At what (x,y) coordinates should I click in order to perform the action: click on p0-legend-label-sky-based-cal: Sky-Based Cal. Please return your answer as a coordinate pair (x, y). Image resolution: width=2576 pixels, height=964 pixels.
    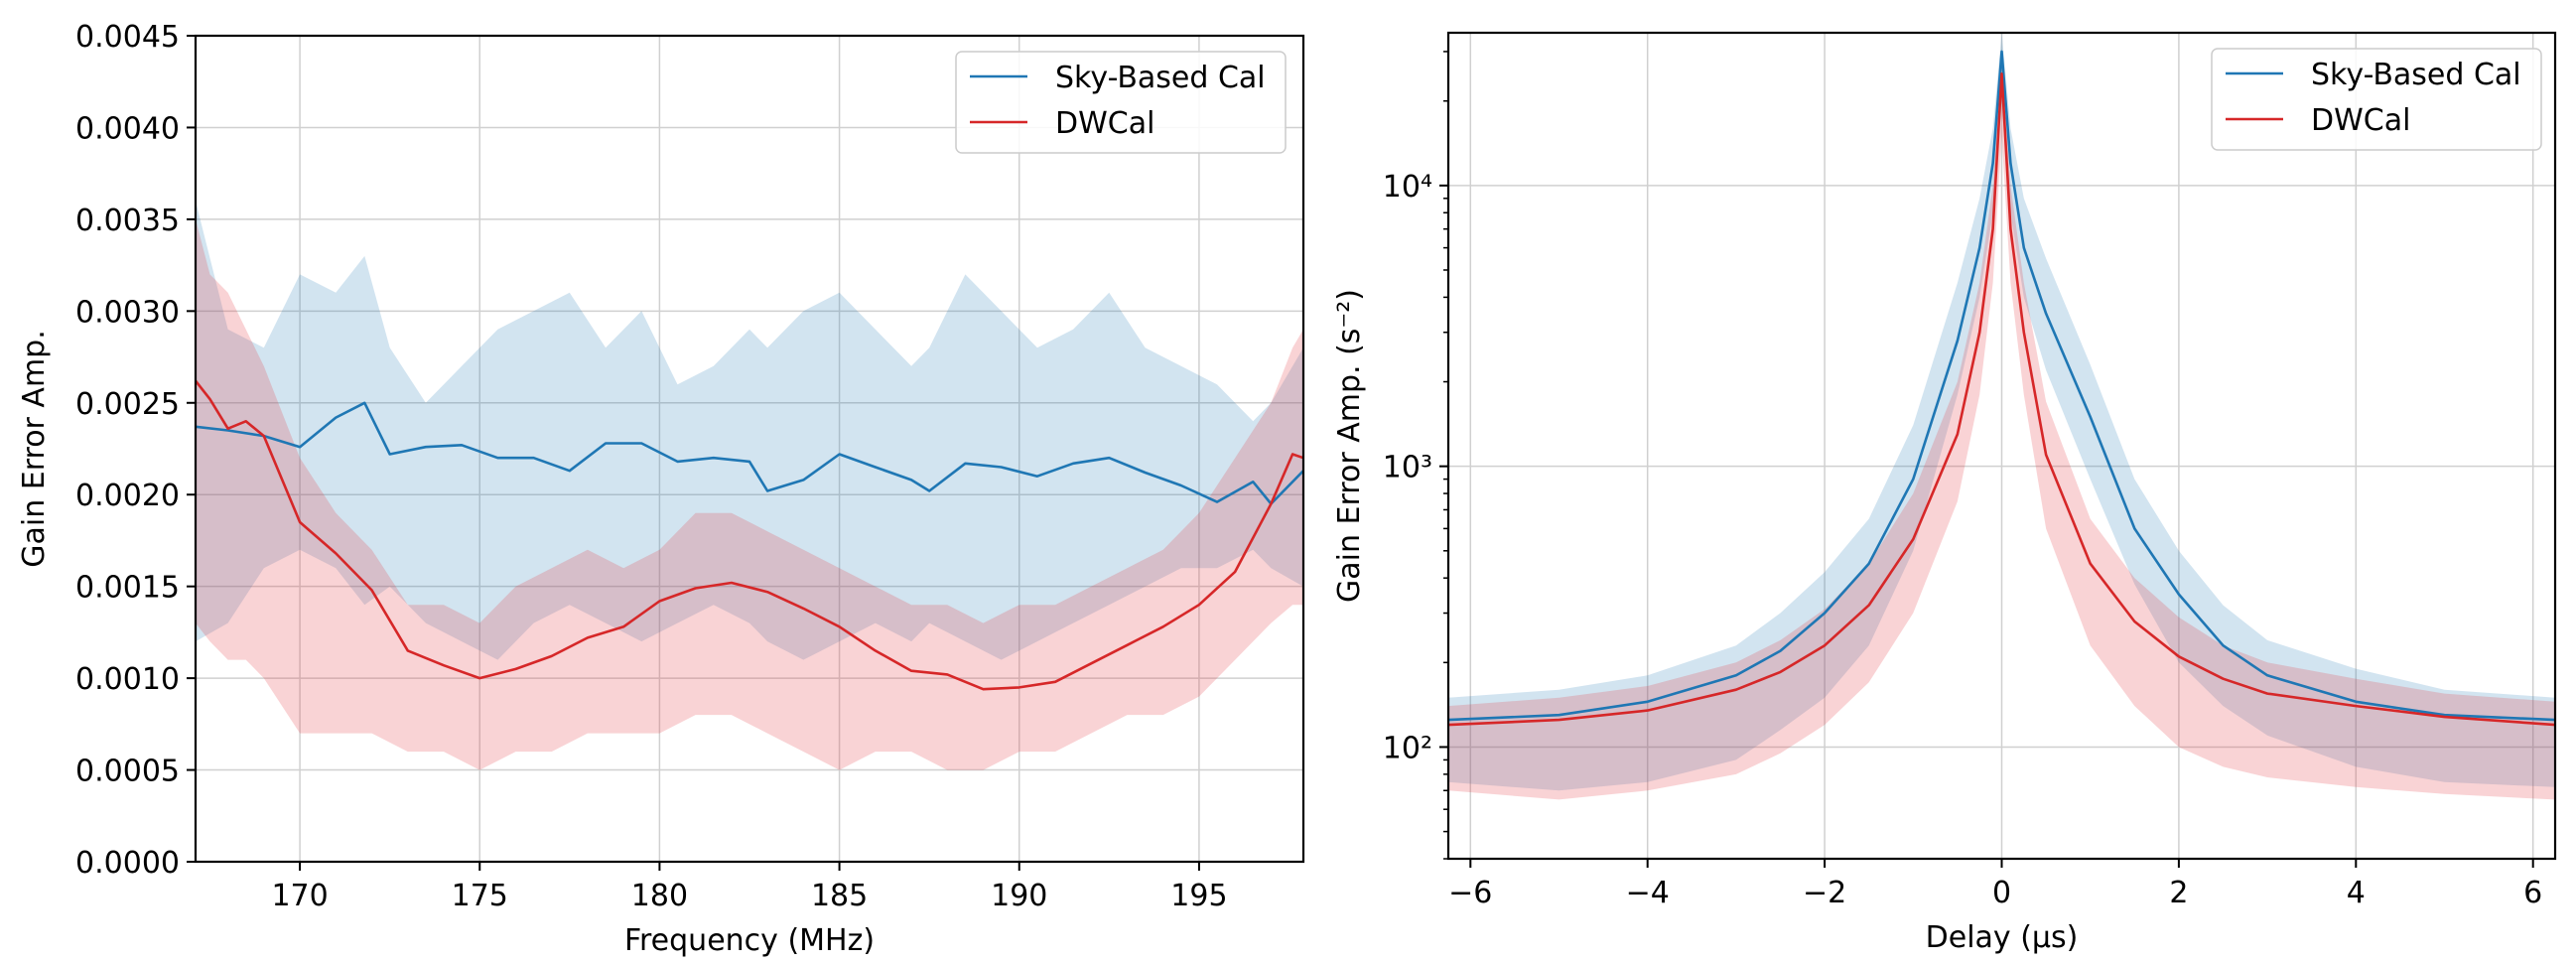
    Looking at the image, I should click on (1160, 78).